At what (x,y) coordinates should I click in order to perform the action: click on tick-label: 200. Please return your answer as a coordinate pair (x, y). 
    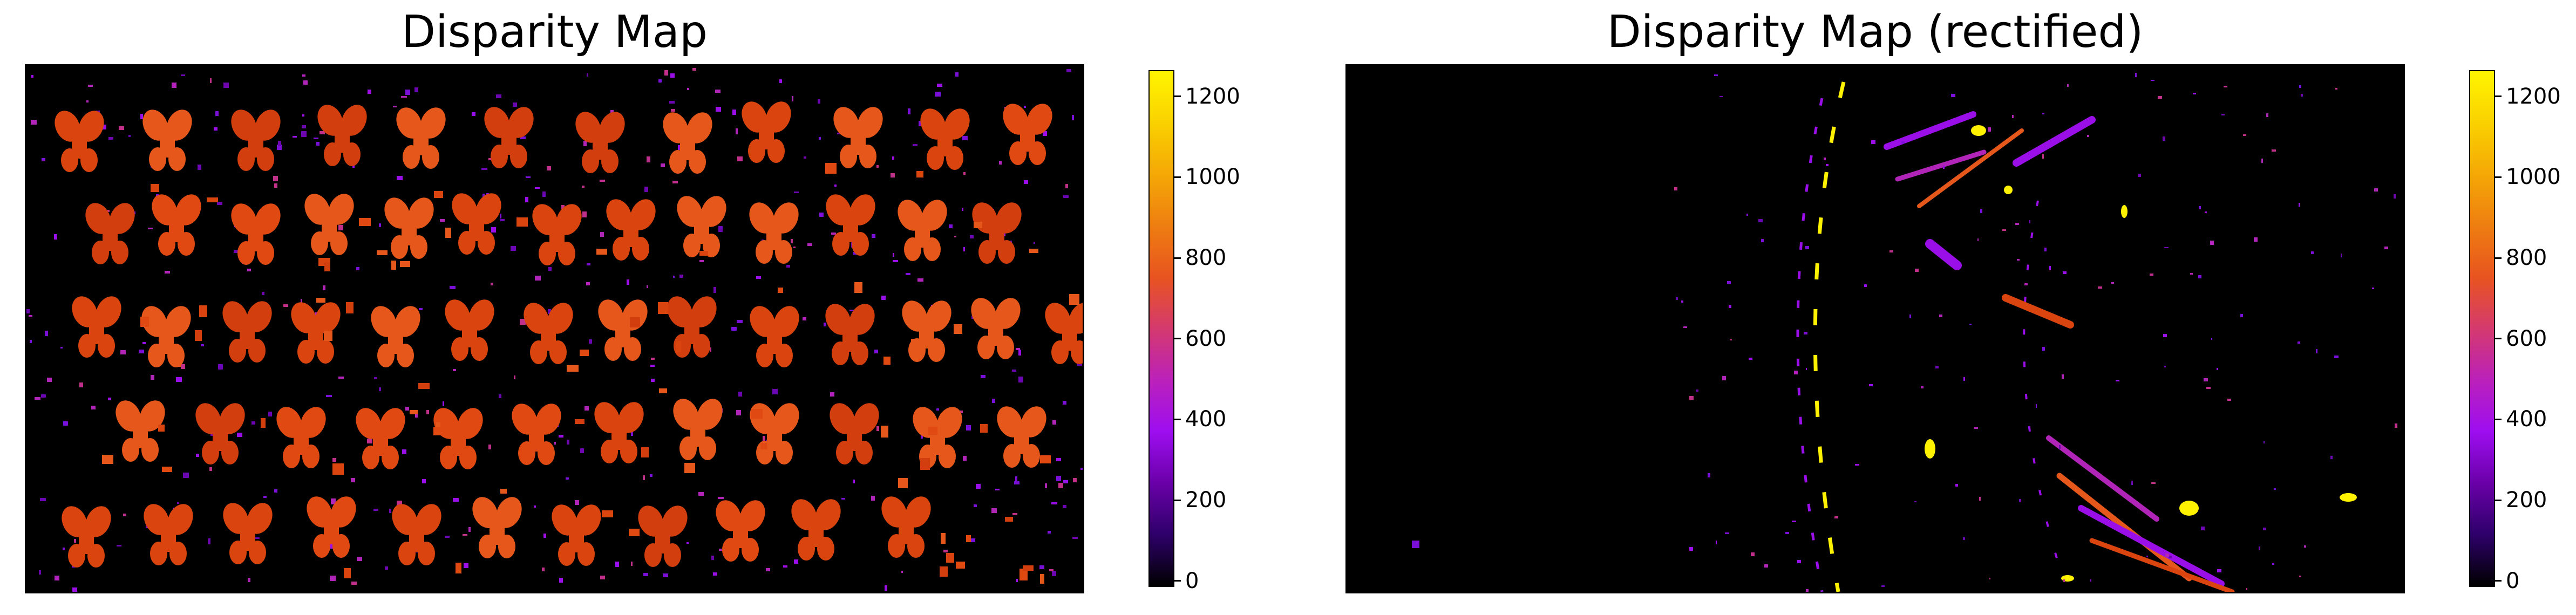
    Looking at the image, I should click on (1206, 500).